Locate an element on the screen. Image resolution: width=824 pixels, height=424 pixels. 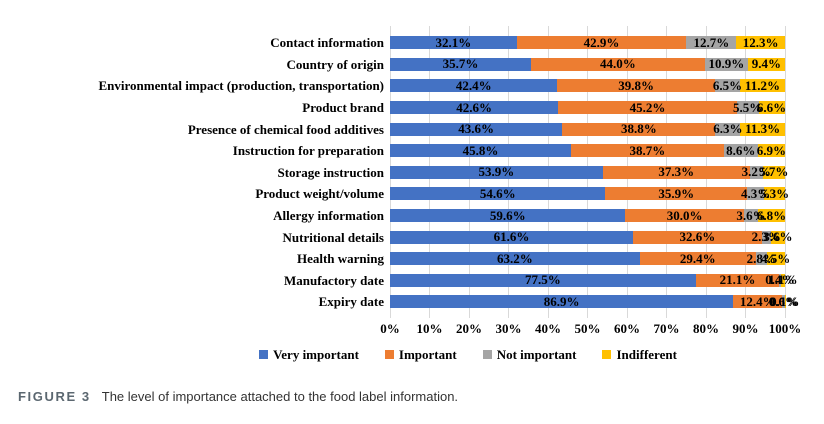
category-label: Instruction for preparation is located at coordinates (308, 151).